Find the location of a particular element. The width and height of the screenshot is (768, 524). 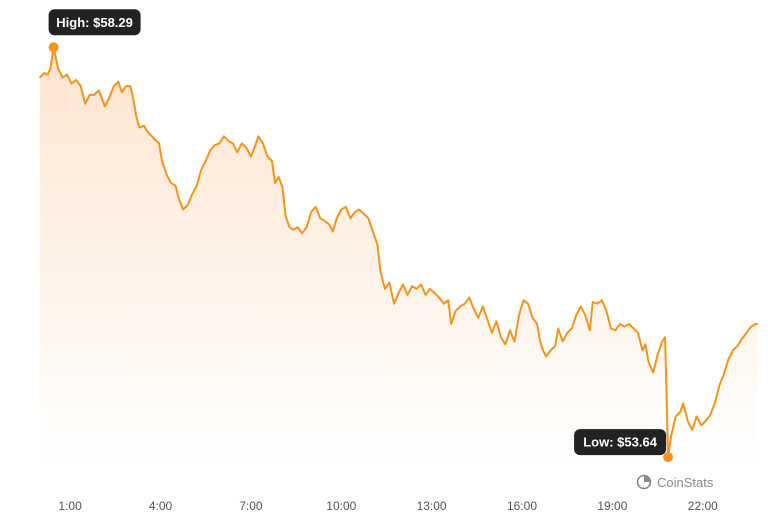

low-callout-box is located at coordinates (620, 442).